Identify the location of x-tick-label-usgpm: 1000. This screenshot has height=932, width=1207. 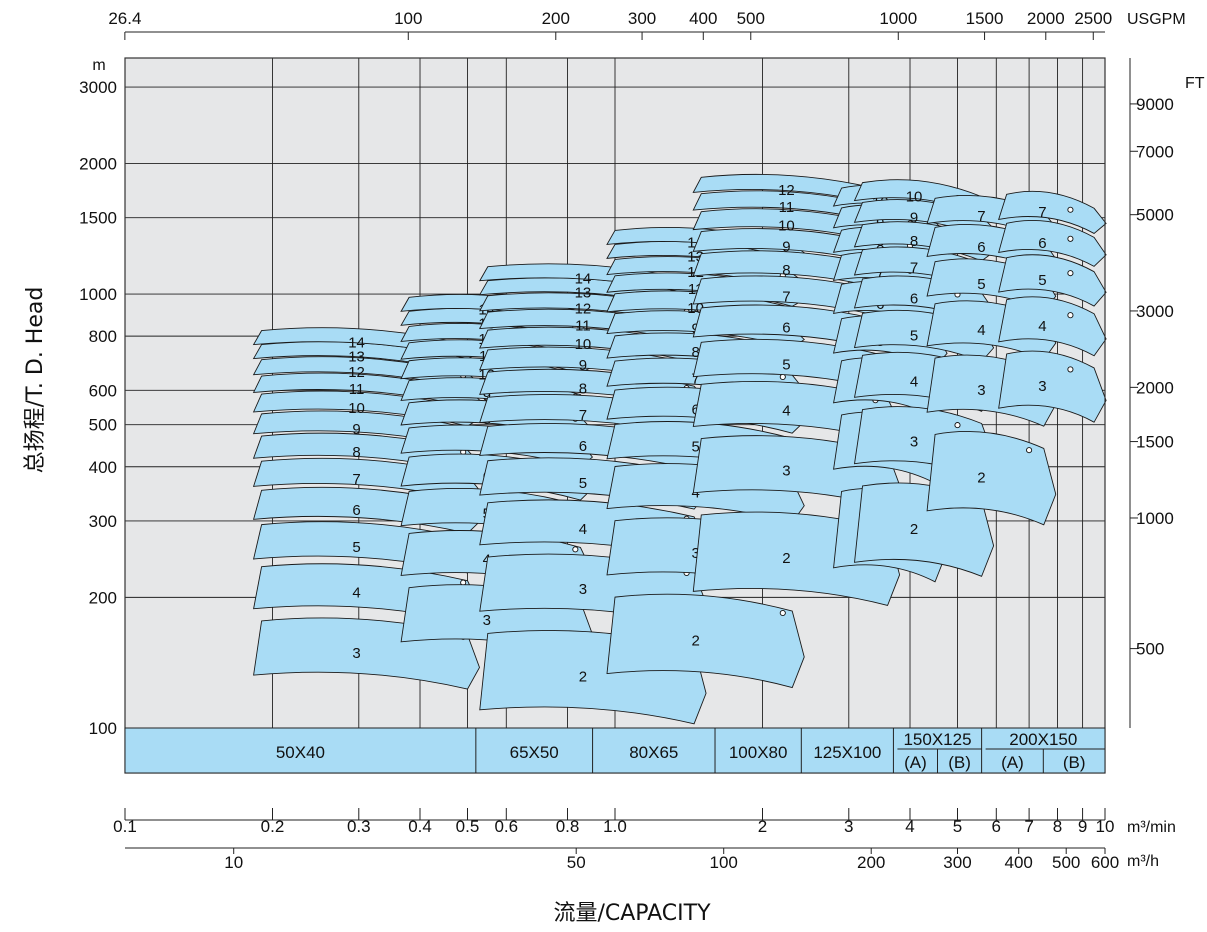
(898, 18).